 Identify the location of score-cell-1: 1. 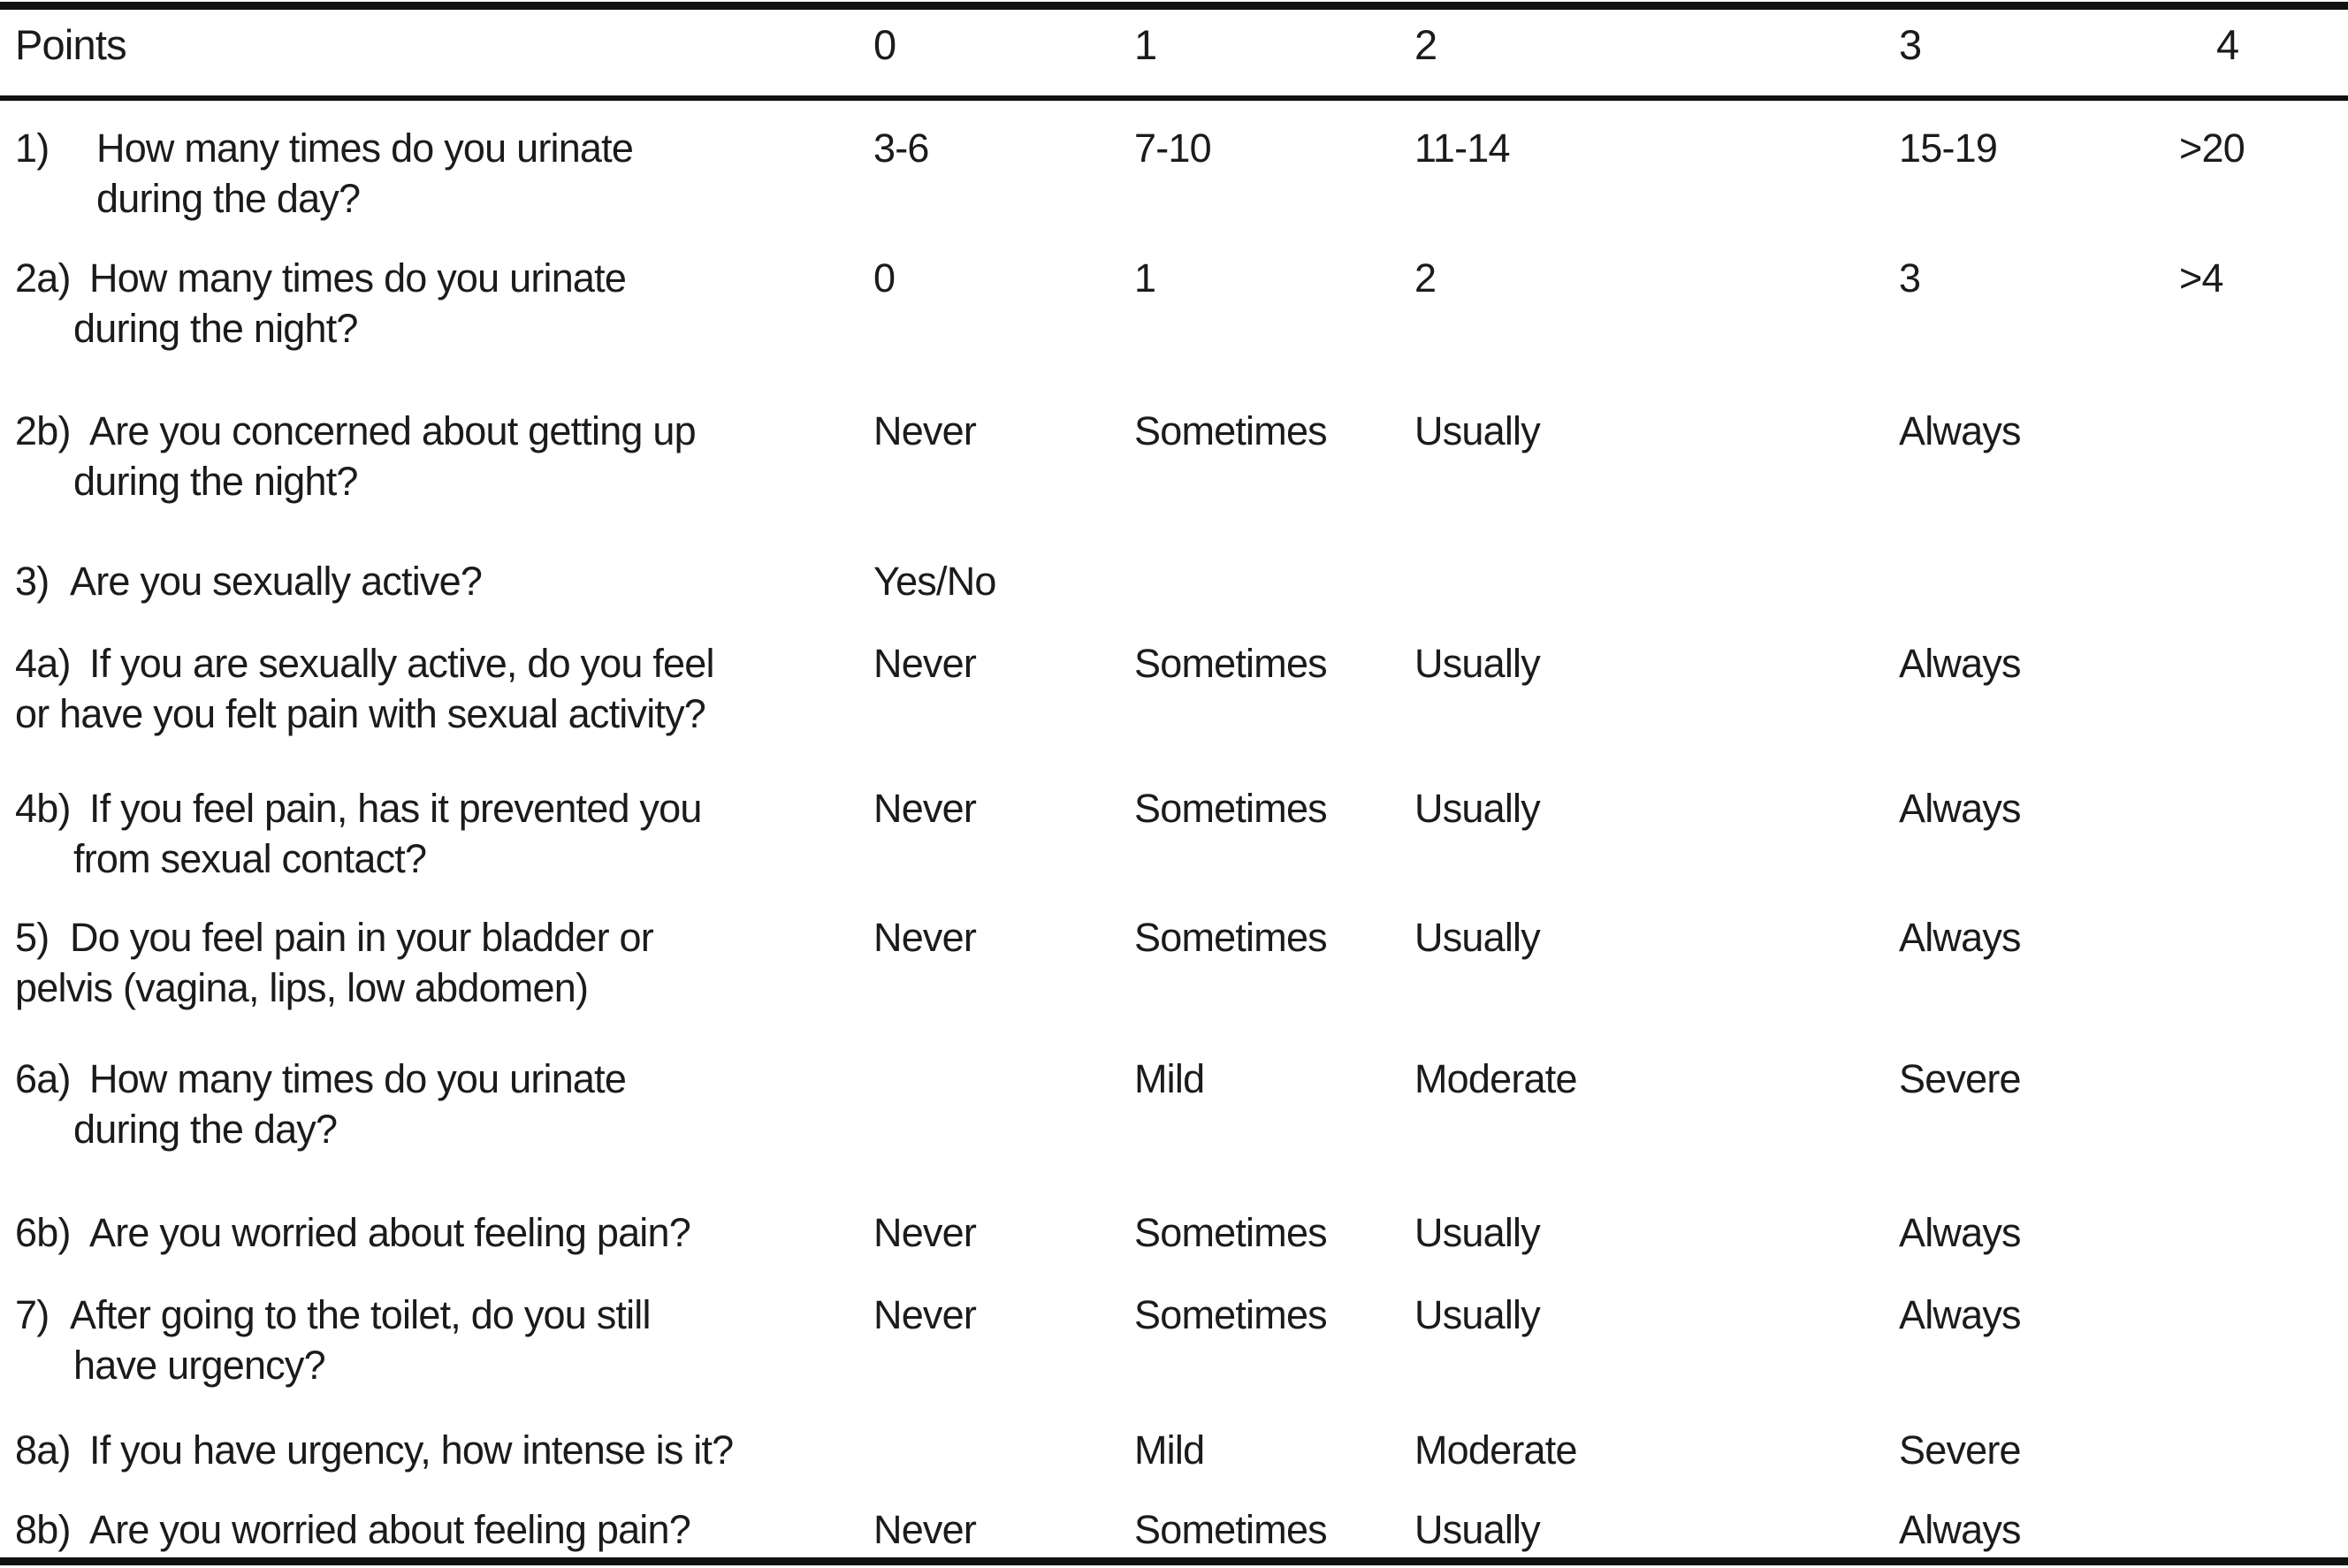
(1145, 278).